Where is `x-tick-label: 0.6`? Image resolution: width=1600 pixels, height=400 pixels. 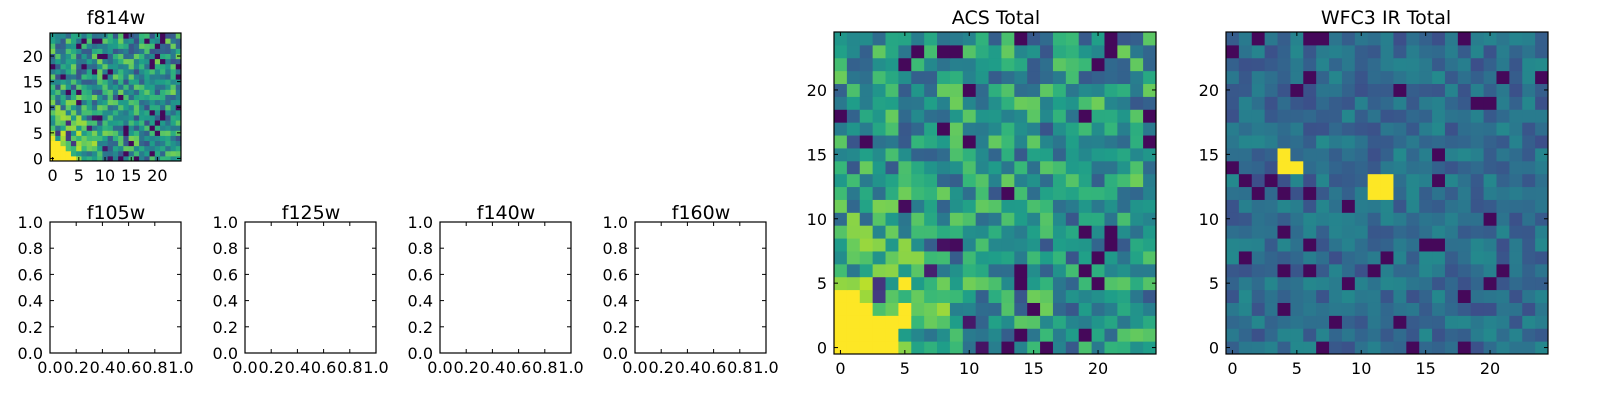 x-tick-label: 0.6 is located at coordinates (713, 367).